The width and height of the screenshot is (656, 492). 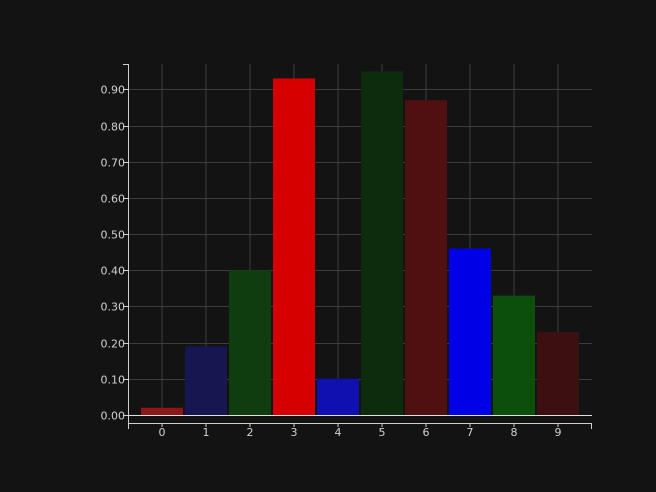 I want to click on x-tick-label: 0, so click(x=162, y=432).